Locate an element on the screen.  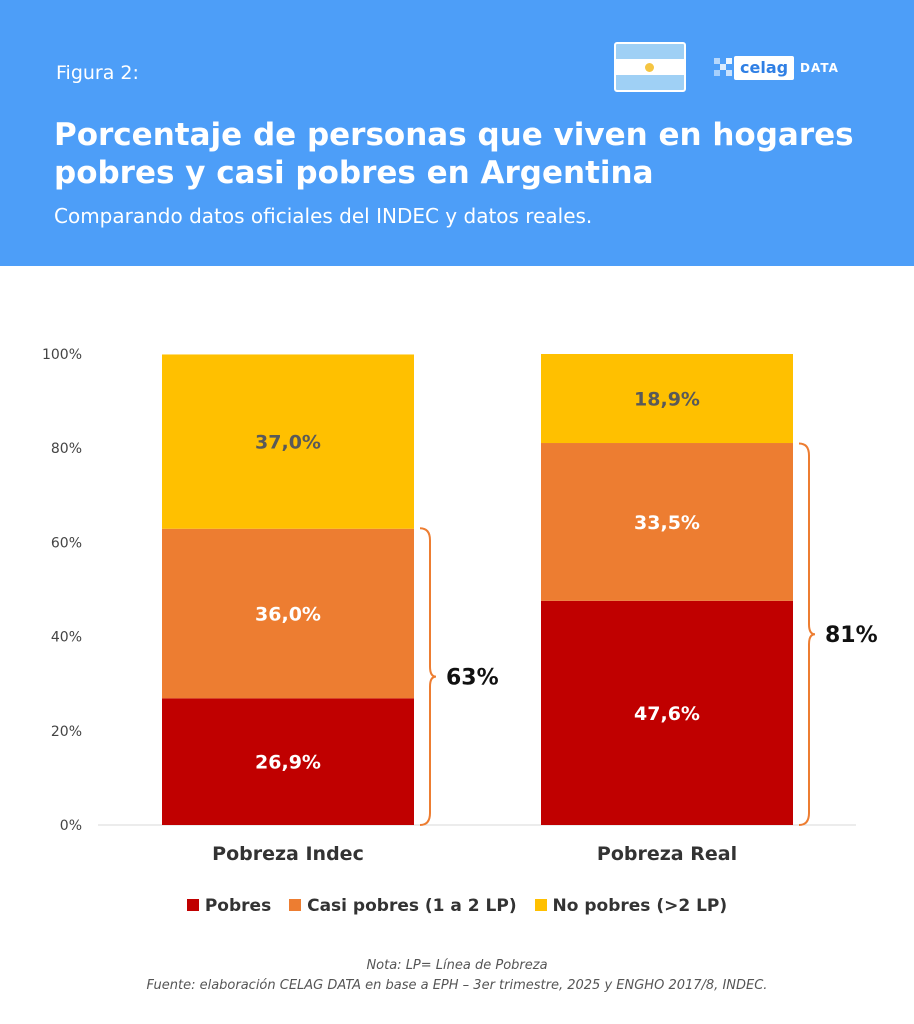
logo-text: celag is located at coordinates (764, 68).